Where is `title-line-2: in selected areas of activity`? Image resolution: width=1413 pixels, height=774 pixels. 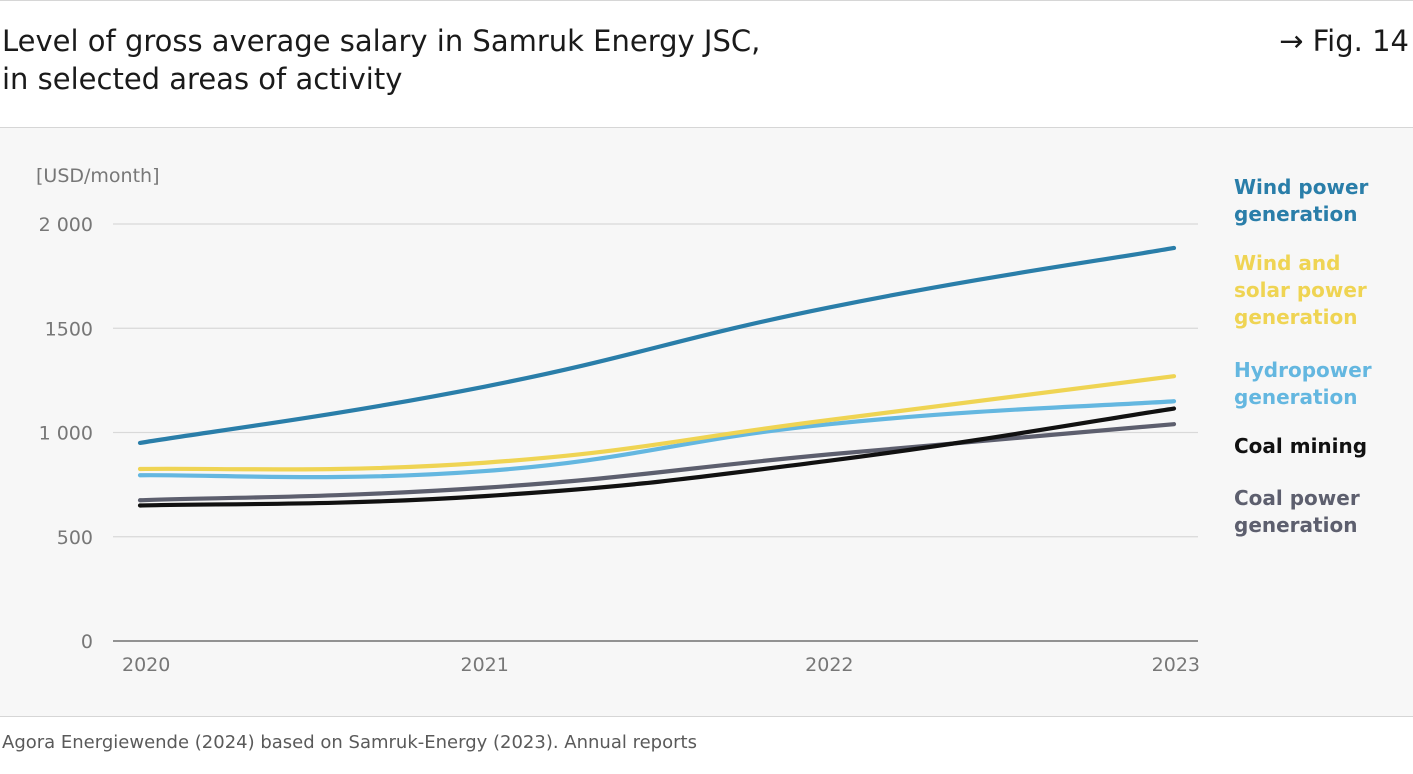
title-line-2: in selected areas of activity is located at coordinates (202, 79).